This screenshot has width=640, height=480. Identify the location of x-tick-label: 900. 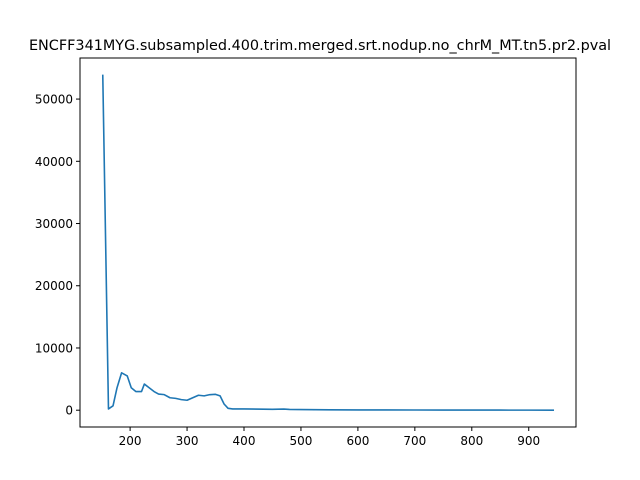
(528, 441).